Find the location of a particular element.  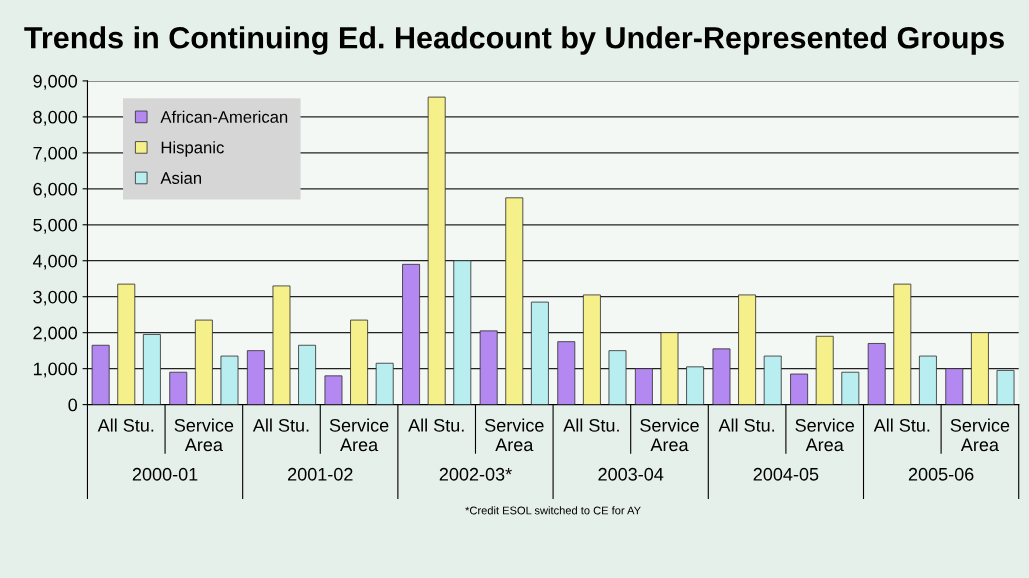

text: 2002-03* is located at coordinates (475, 474).